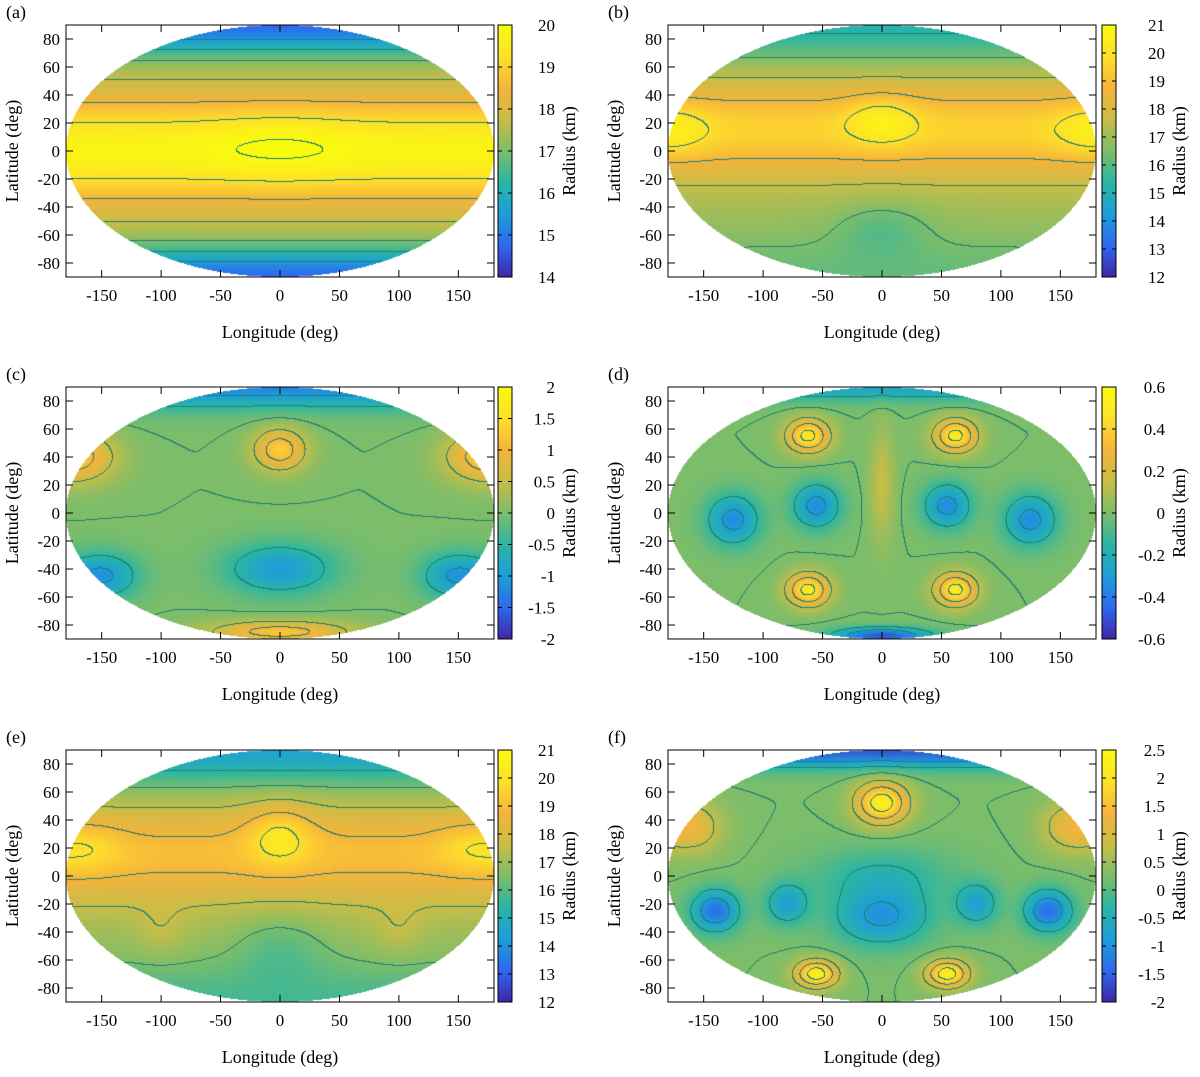  What do you see at coordinates (16, 374) in the screenshot?
I see `panel-label: (c)` at bounding box center [16, 374].